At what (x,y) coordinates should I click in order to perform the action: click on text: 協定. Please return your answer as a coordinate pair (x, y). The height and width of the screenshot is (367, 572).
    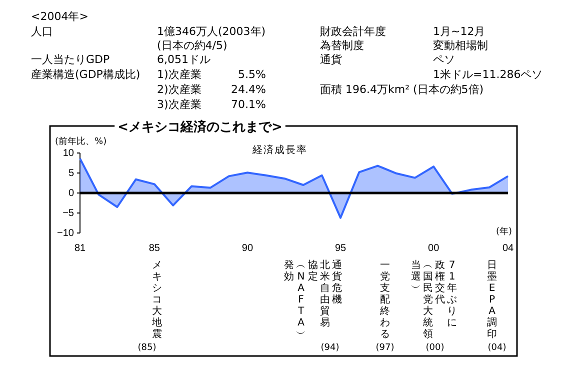
    Looking at the image, I should click on (313, 270).